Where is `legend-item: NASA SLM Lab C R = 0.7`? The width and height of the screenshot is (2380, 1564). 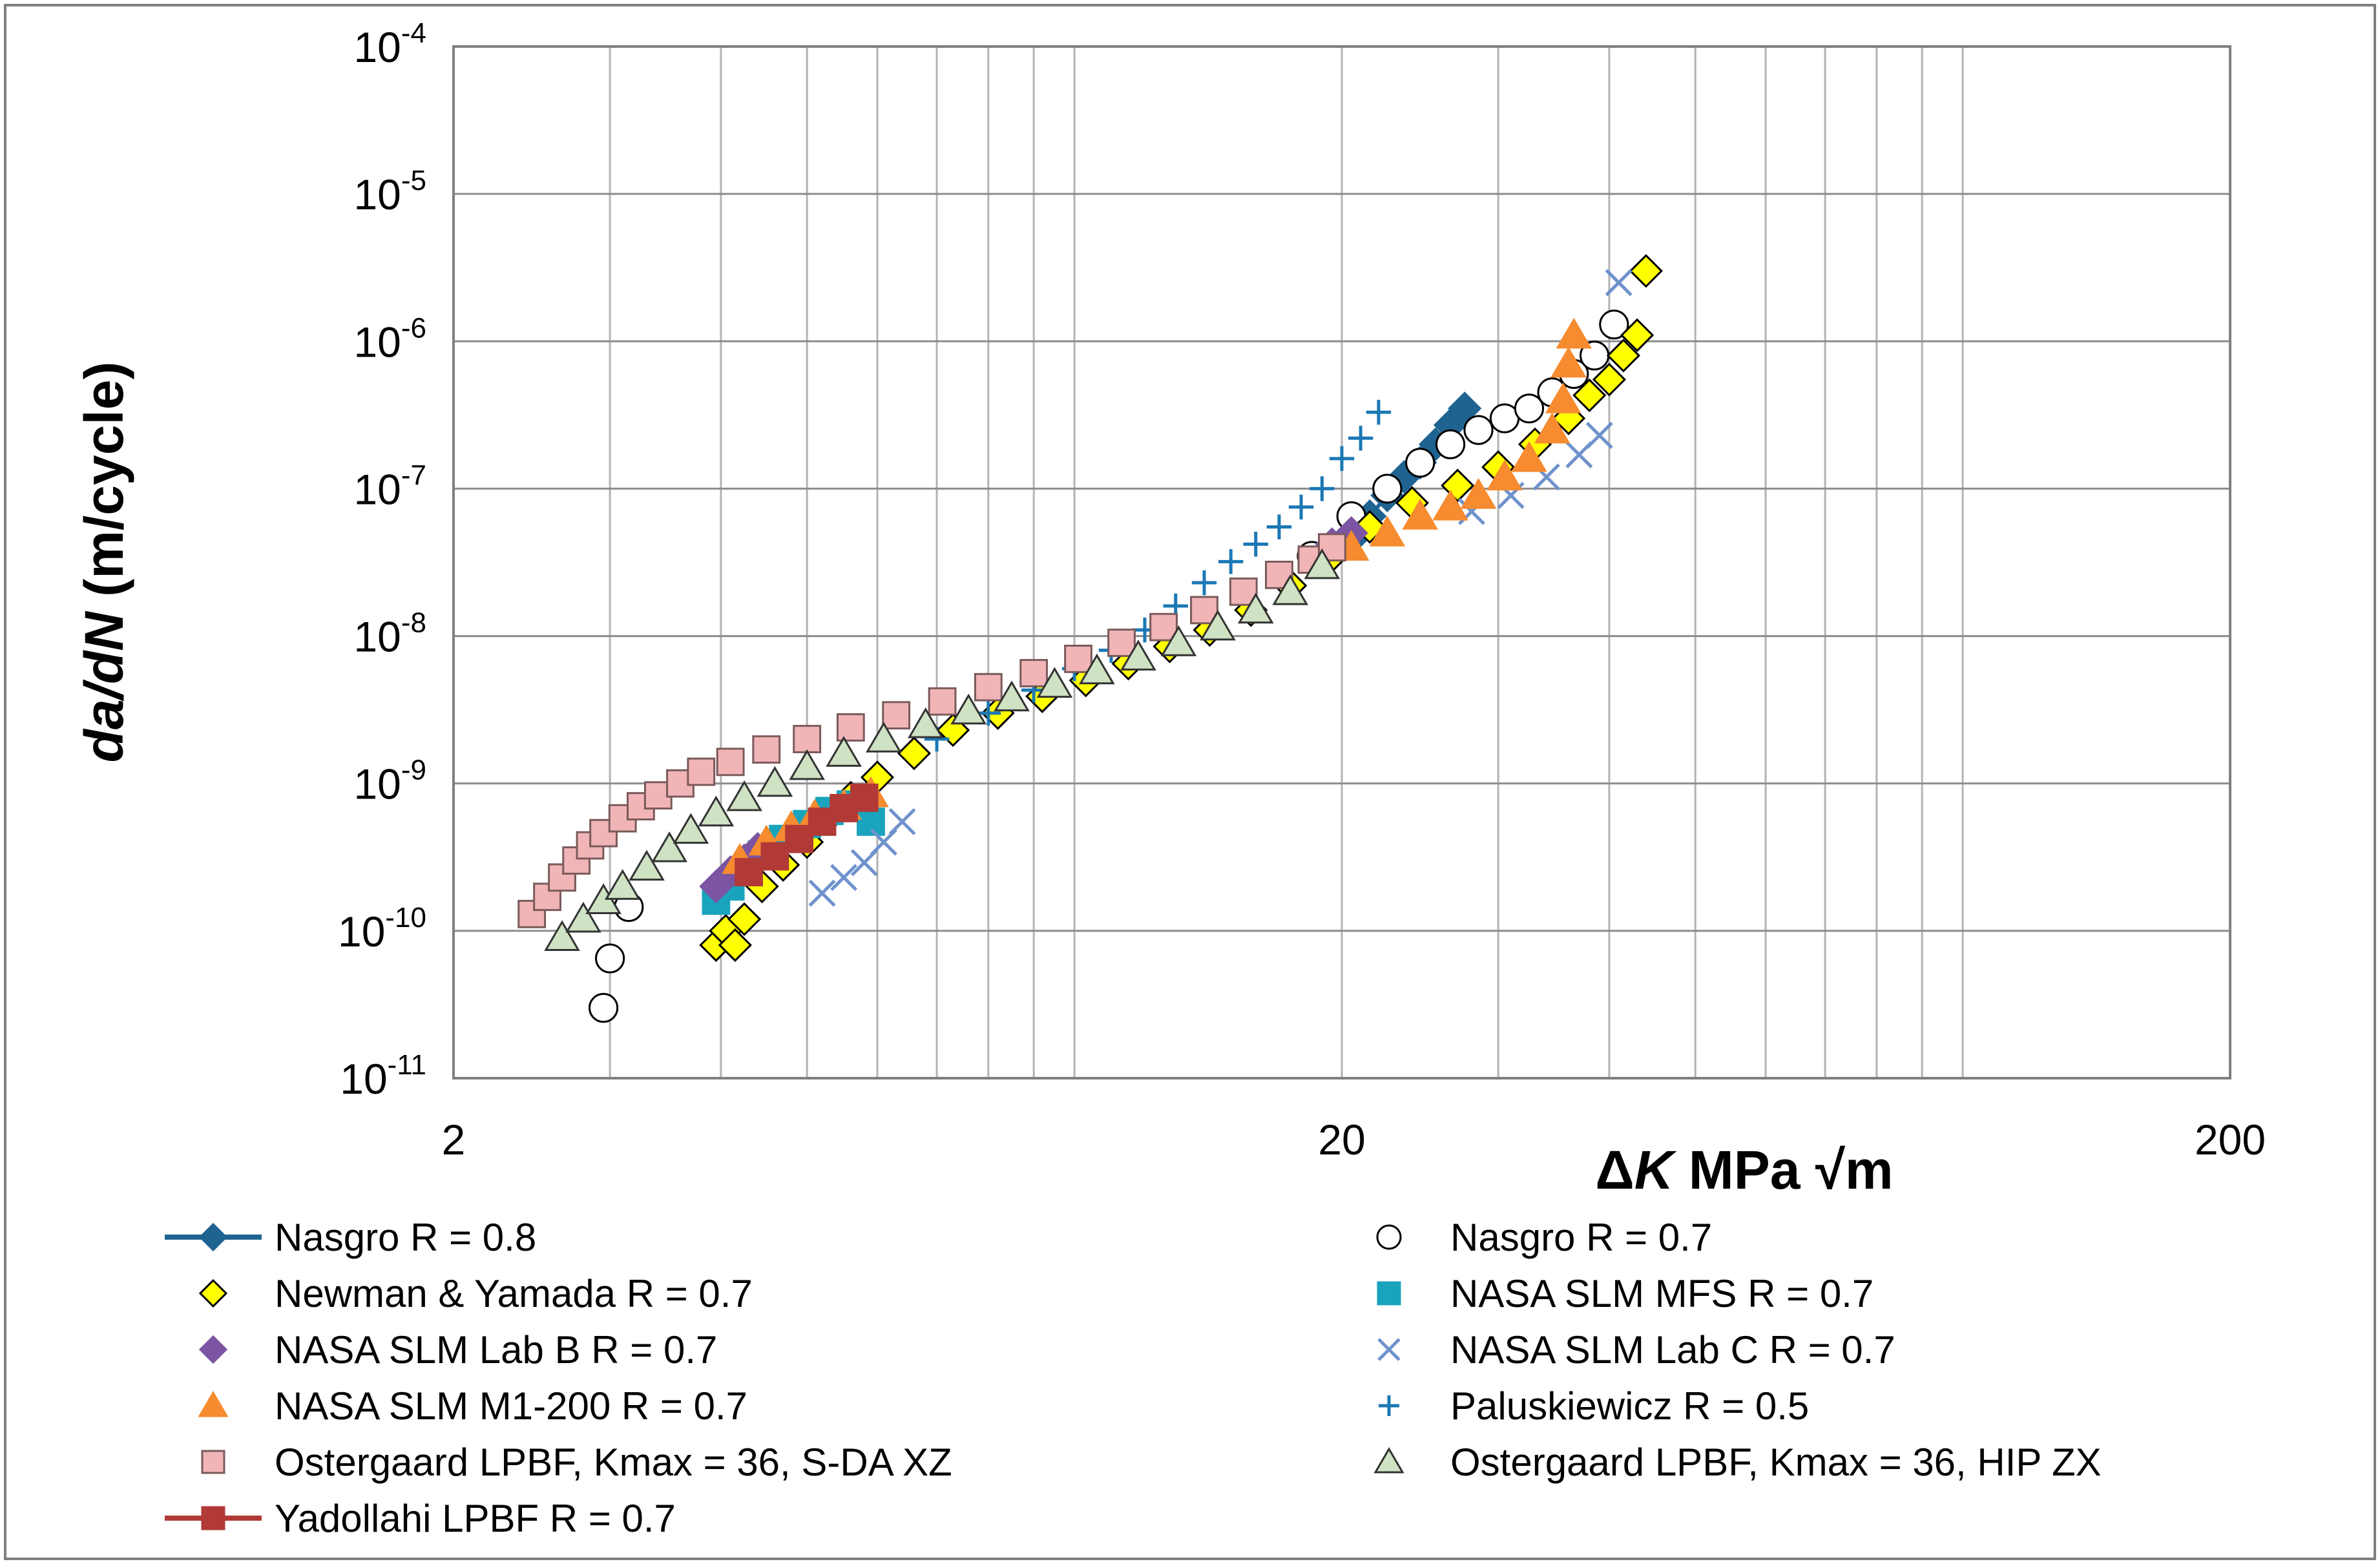
legend-item: NASA SLM Lab C R = 0.7 is located at coordinates (1636, 1350).